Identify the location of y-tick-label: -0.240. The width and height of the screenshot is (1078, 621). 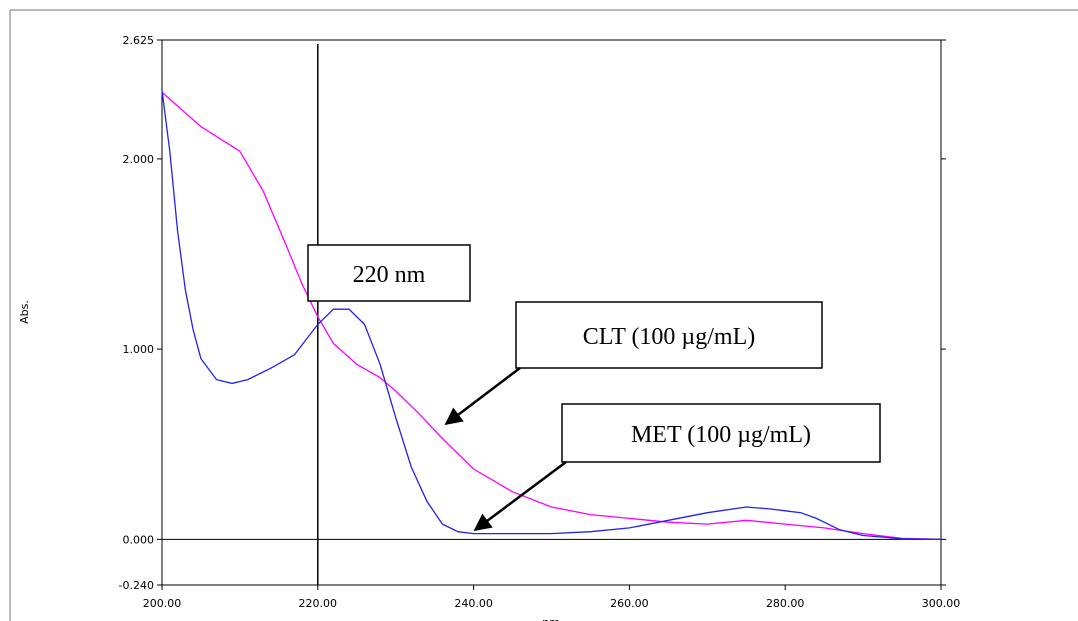
(136, 585).